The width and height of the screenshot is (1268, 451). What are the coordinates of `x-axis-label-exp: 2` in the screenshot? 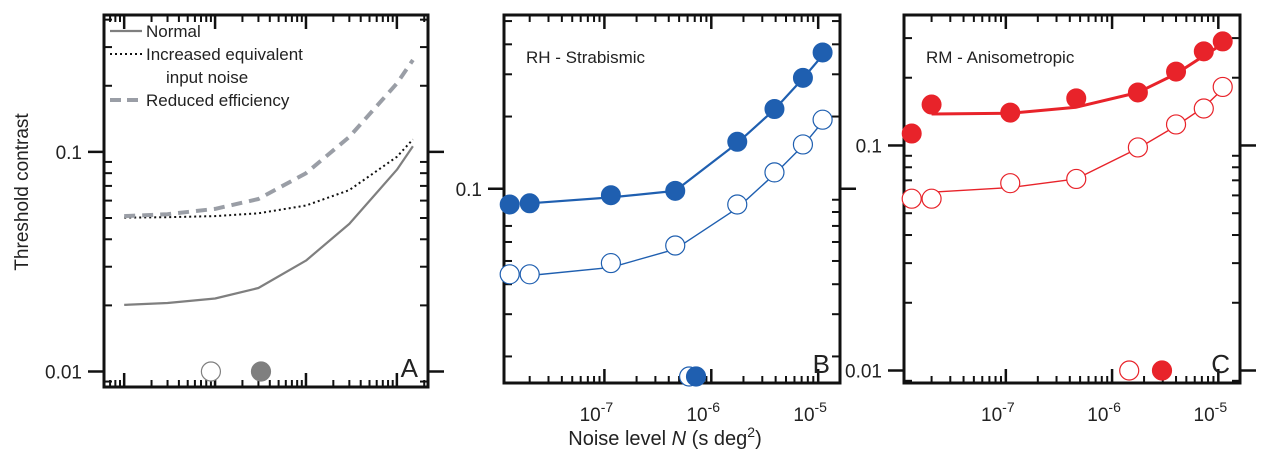 It's located at (751, 432).